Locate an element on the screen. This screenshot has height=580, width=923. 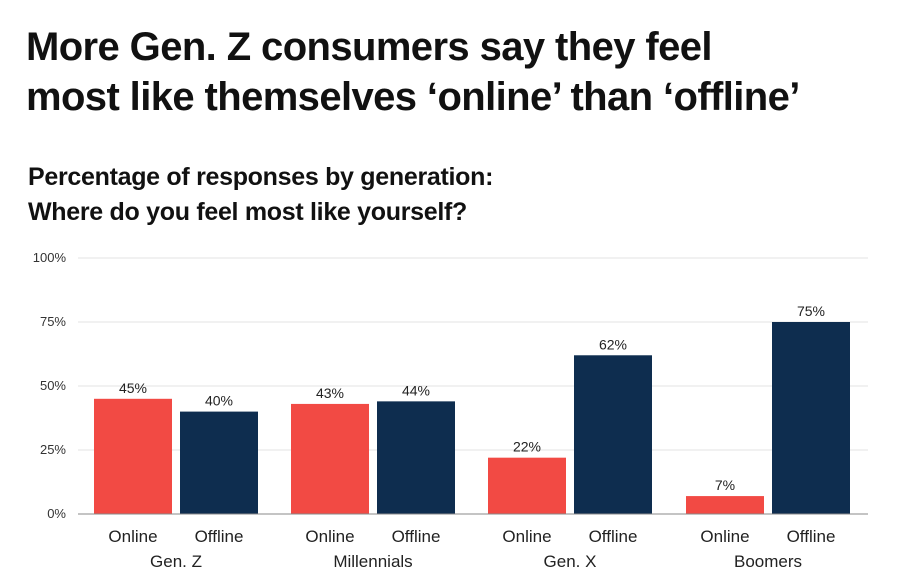
subtitle-line-2: Where do you feel most like yourself? is located at coordinates (247, 212).